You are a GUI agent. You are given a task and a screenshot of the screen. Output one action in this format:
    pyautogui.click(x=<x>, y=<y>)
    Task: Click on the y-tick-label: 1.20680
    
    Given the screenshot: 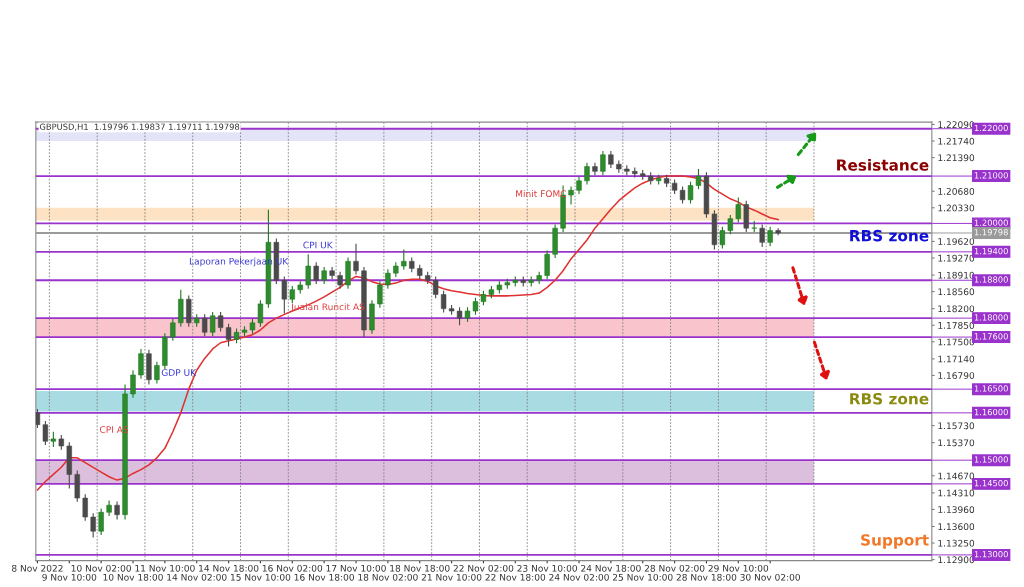 What is the action you would take?
    pyautogui.click(x=956, y=191)
    